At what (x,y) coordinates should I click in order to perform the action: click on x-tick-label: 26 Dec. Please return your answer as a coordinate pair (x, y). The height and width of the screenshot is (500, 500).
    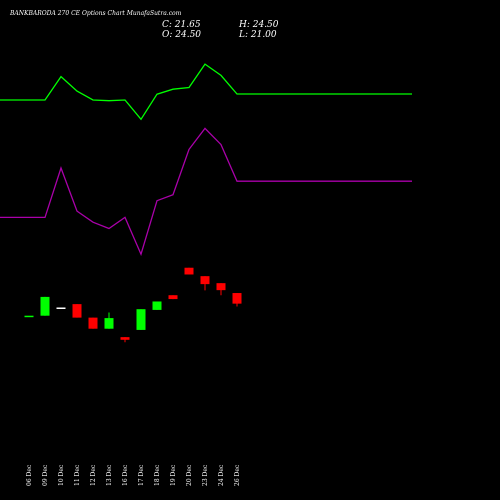
    Looking at the image, I should click on (237, 475).